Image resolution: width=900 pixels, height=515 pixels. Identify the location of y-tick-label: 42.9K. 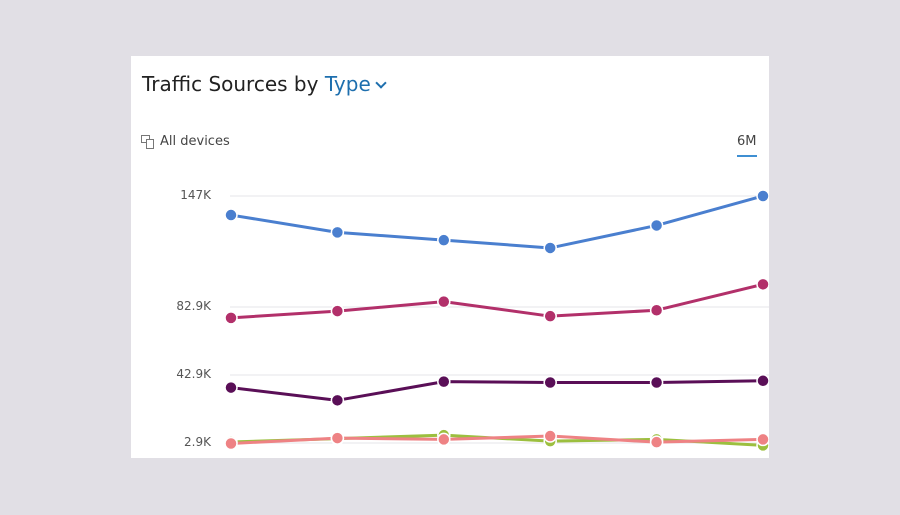
(193, 374).